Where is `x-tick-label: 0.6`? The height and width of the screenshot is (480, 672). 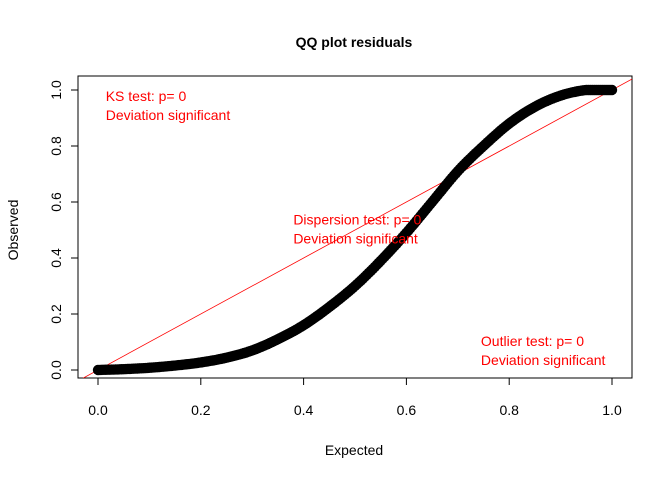 x-tick-label: 0.6 is located at coordinates (407, 410).